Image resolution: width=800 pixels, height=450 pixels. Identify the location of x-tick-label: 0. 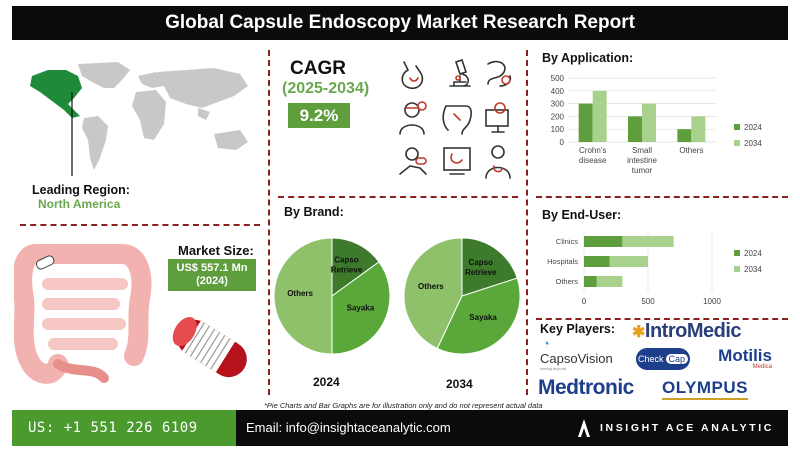
(584, 301).